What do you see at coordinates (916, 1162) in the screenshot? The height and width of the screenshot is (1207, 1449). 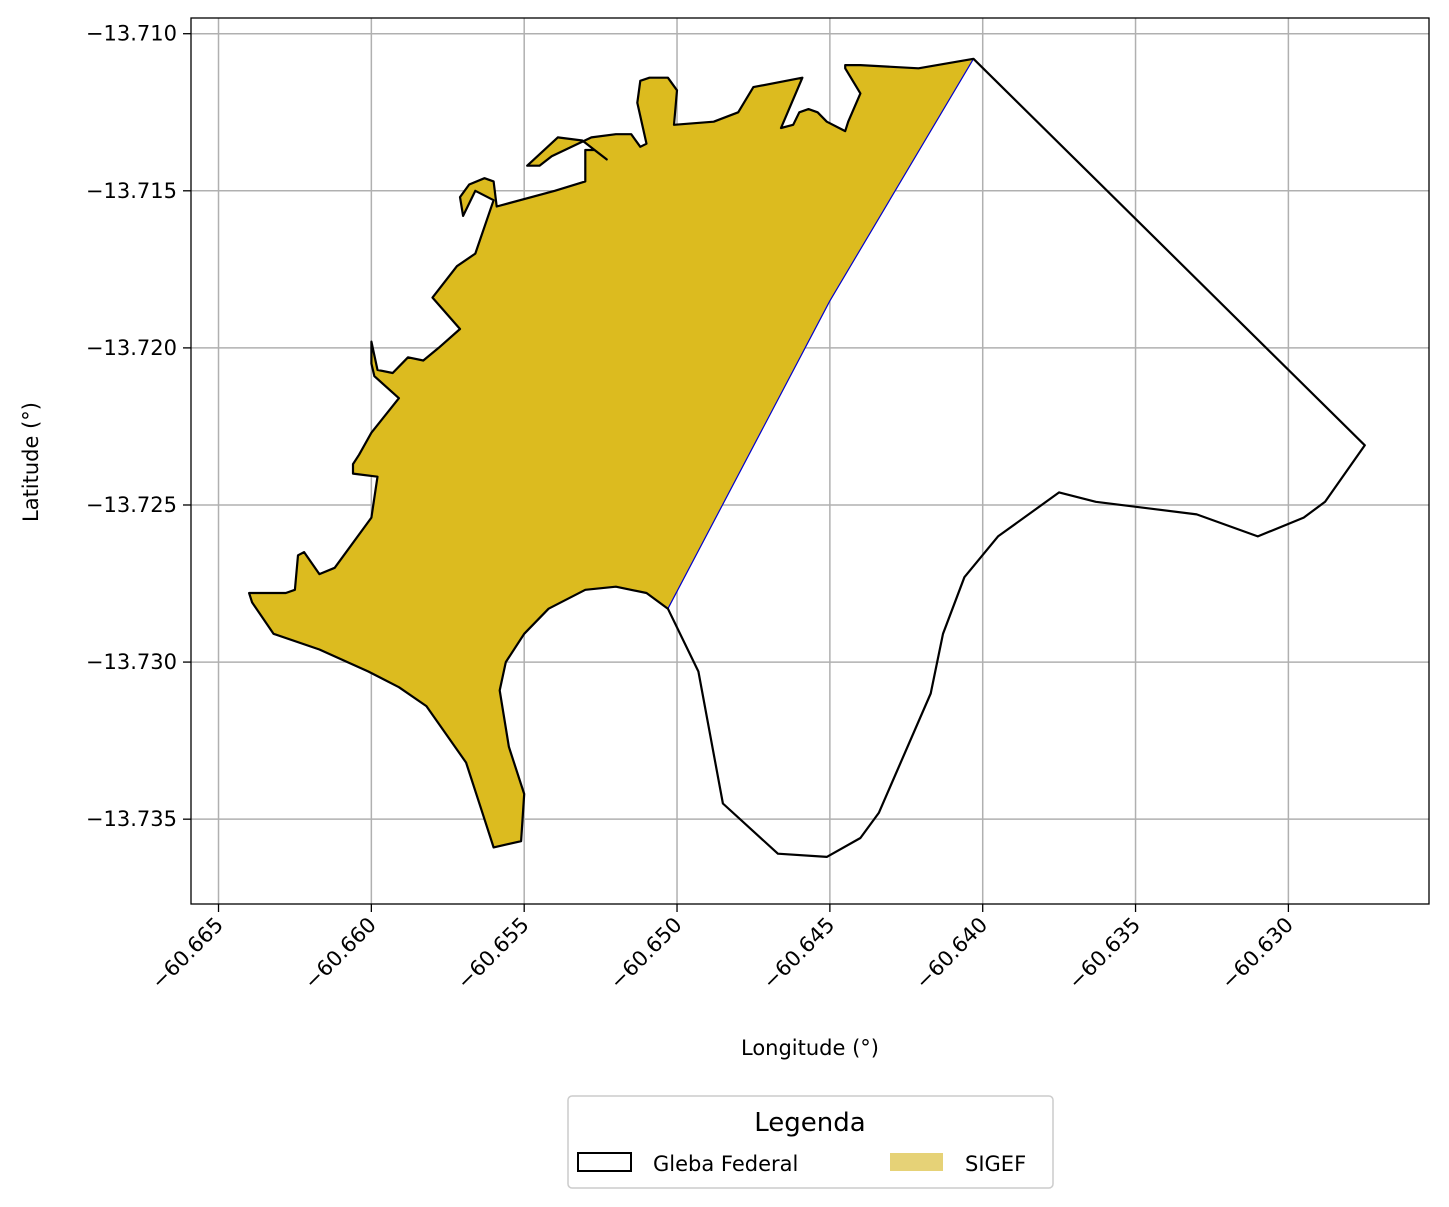 I see `legend-swatch-sigef` at bounding box center [916, 1162].